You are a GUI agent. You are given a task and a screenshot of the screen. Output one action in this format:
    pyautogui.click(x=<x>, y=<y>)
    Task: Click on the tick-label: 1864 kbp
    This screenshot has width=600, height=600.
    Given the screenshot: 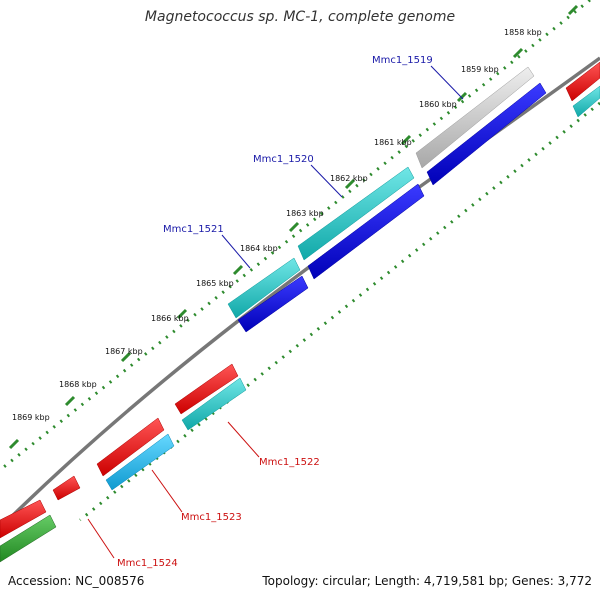 What is the action you would take?
    pyautogui.click(x=259, y=248)
    